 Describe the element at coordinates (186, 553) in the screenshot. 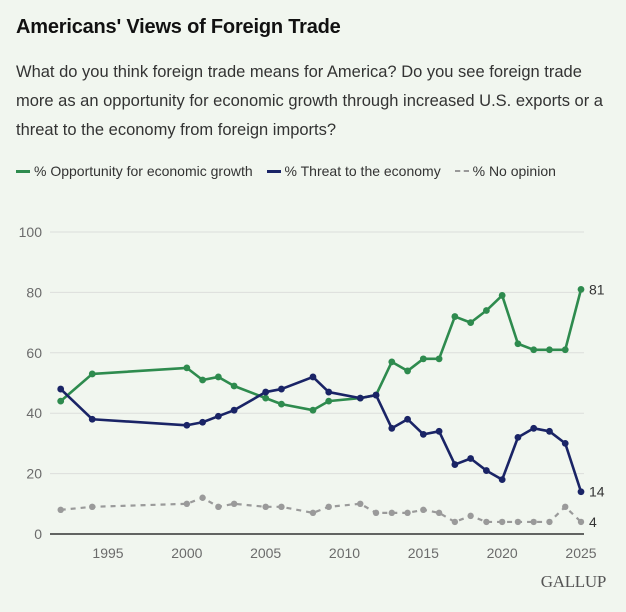

I see `x-tick-label: 2000` at that location.